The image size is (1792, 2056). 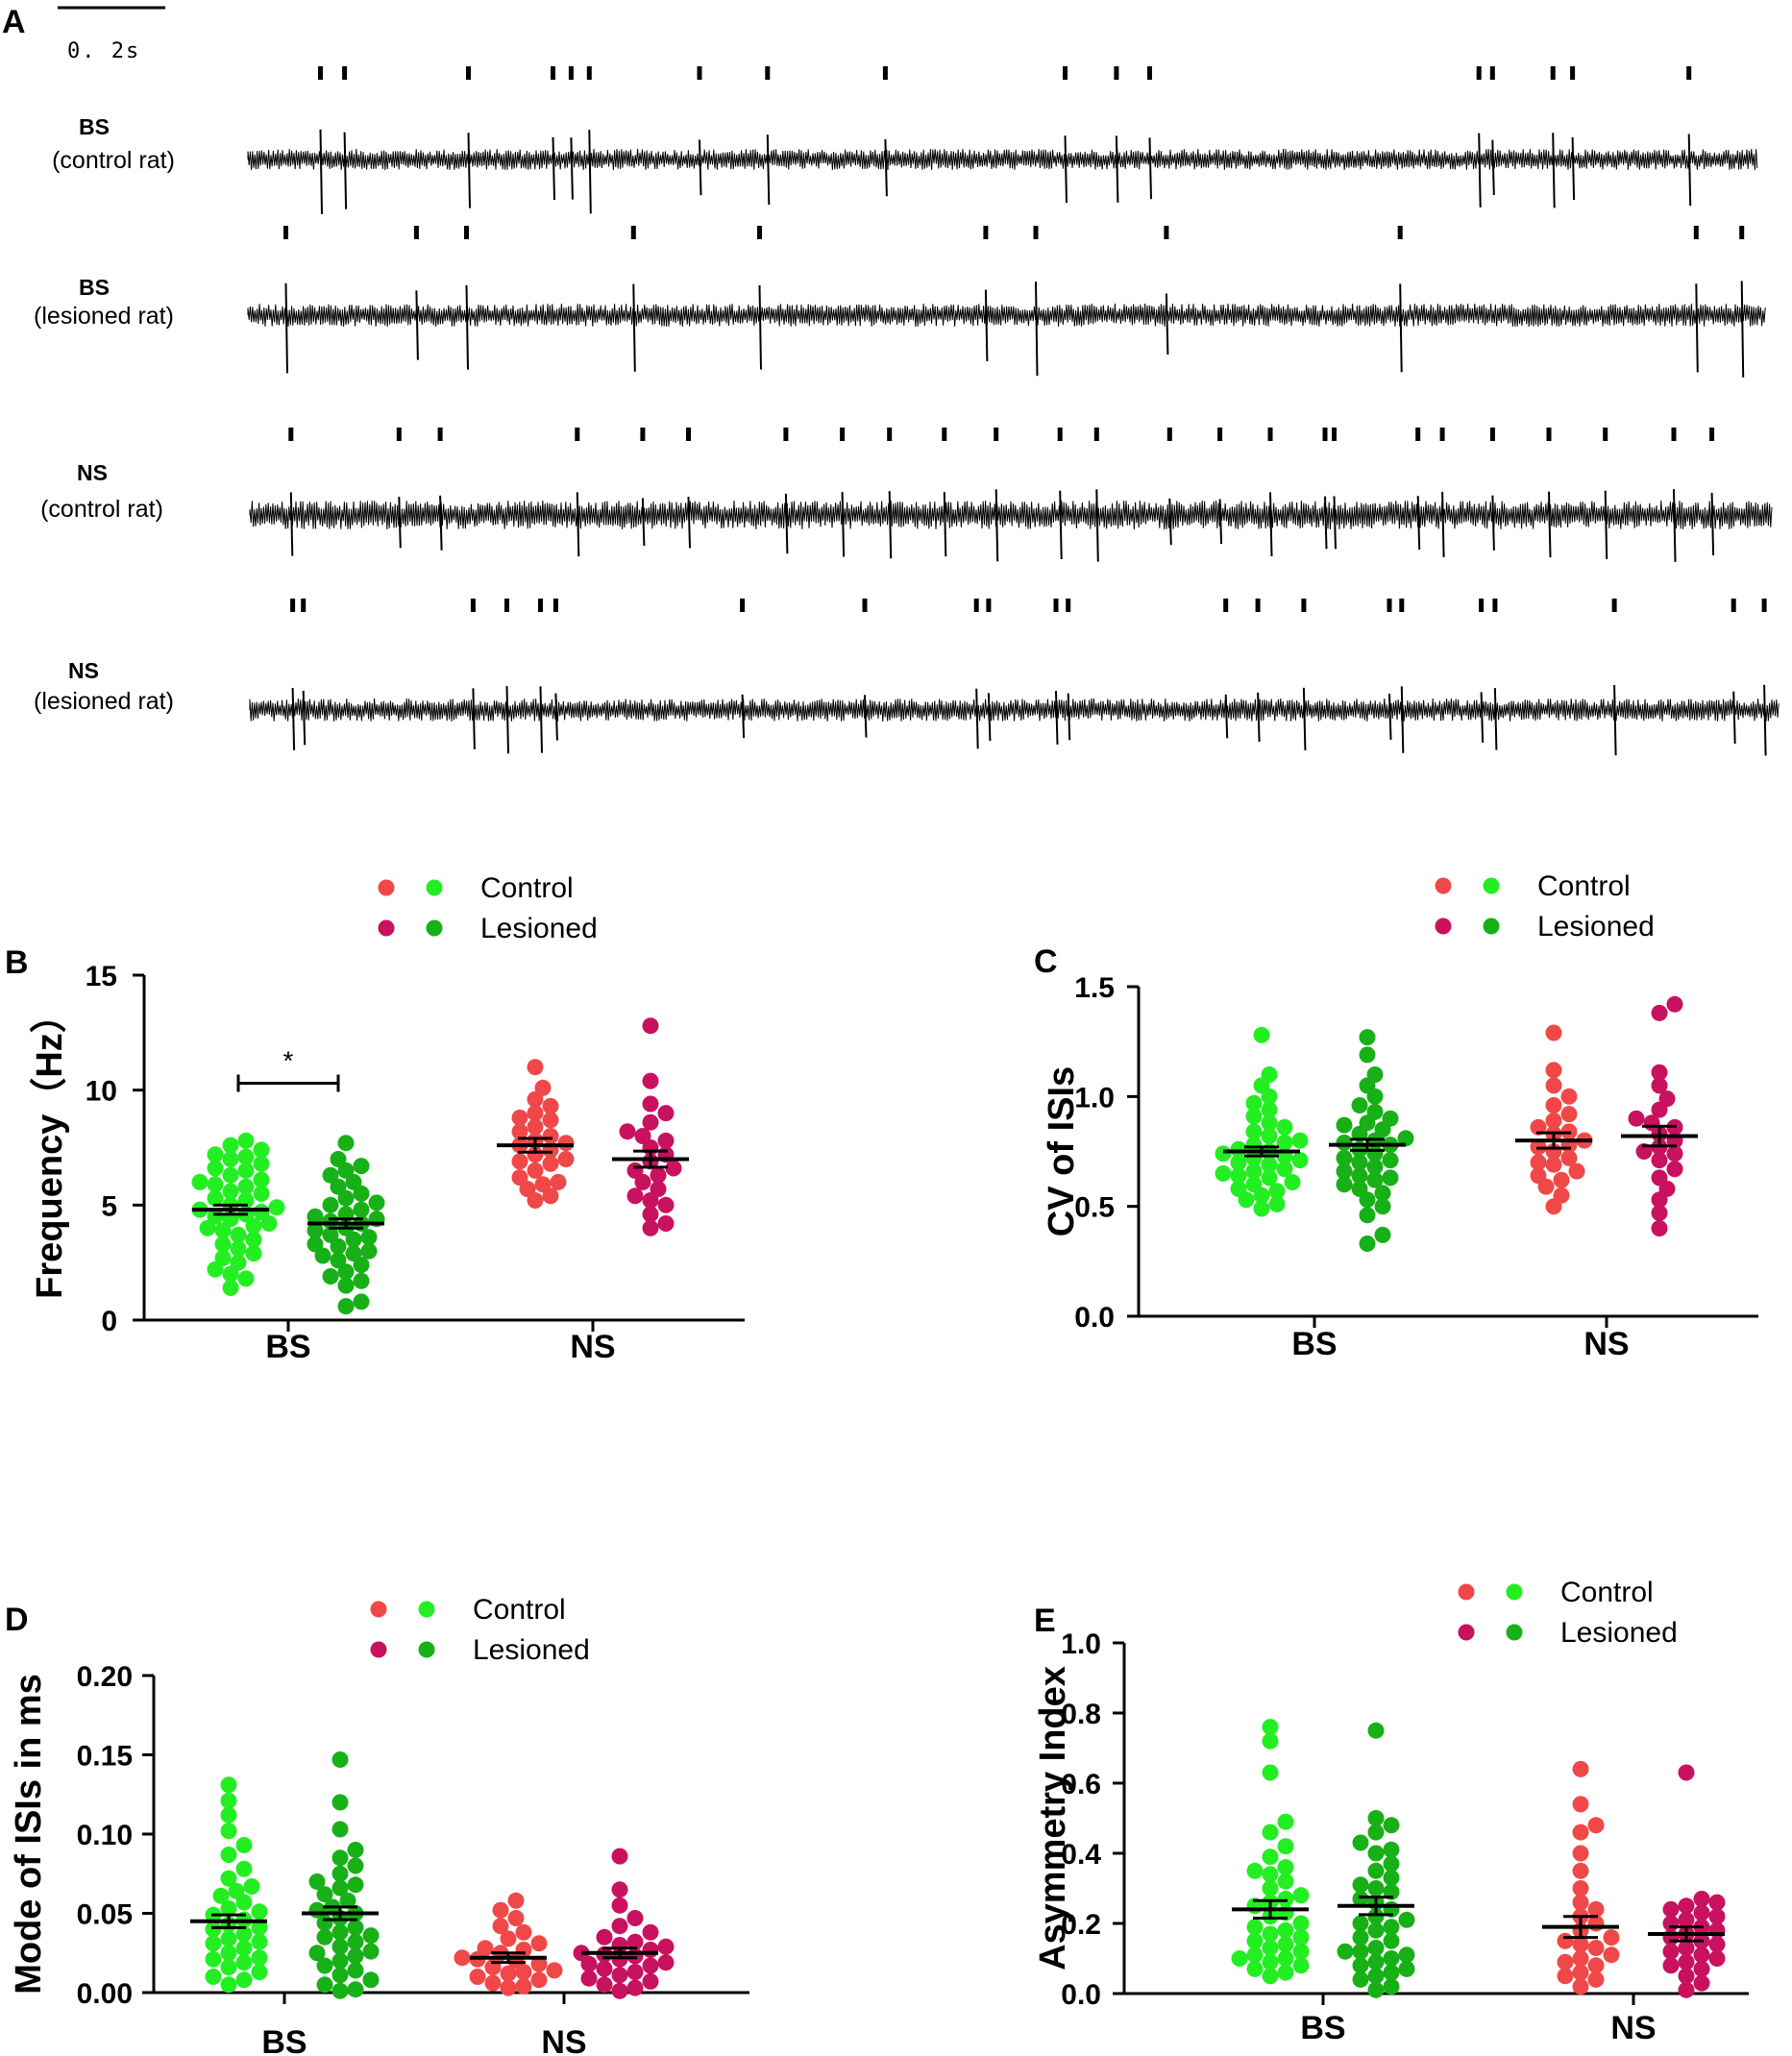 What do you see at coordinates (105, 1915) in the screenshot?
I see `y-tick-label: 0.05` at bounding box center [105, 1915].